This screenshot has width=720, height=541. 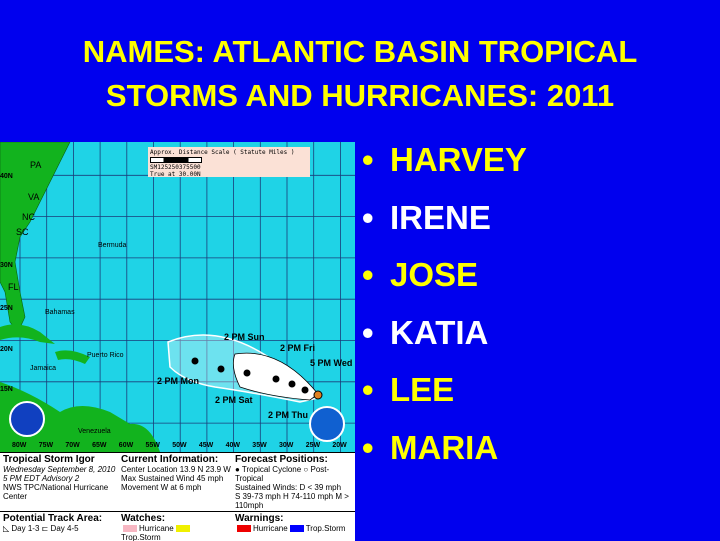 I want to click on lat-label: 15N, so click(x=6, y=389).